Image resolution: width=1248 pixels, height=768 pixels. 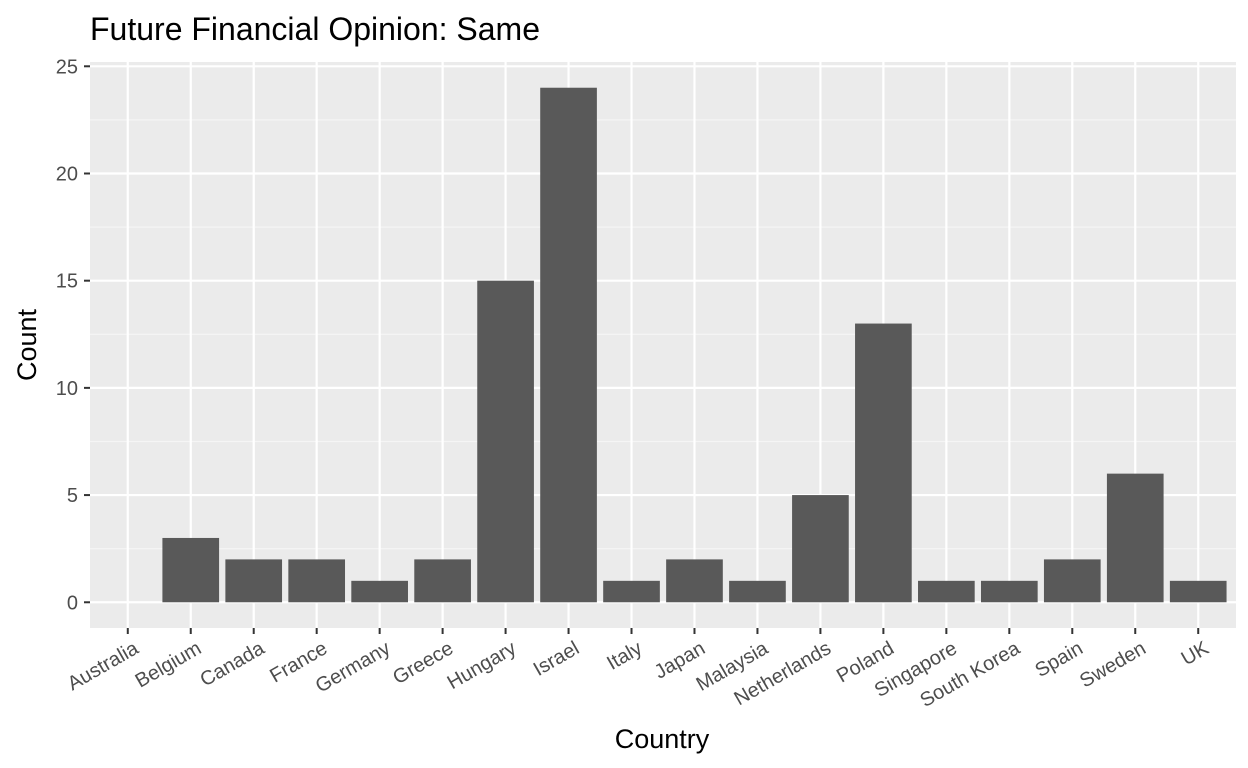 What do you see at coordinates (883, 463) in the screenshot?
I see `bar-poland` at bounding box center [883, 463].